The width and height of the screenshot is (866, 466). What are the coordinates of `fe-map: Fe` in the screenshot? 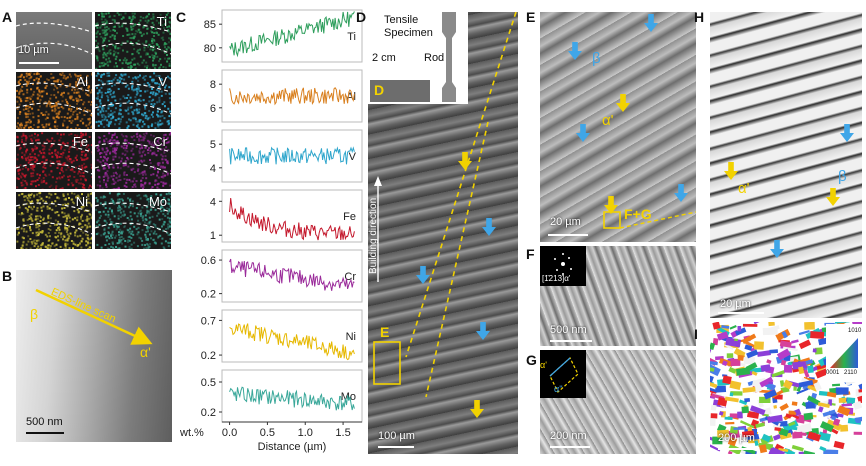 It's located at (54, 160).